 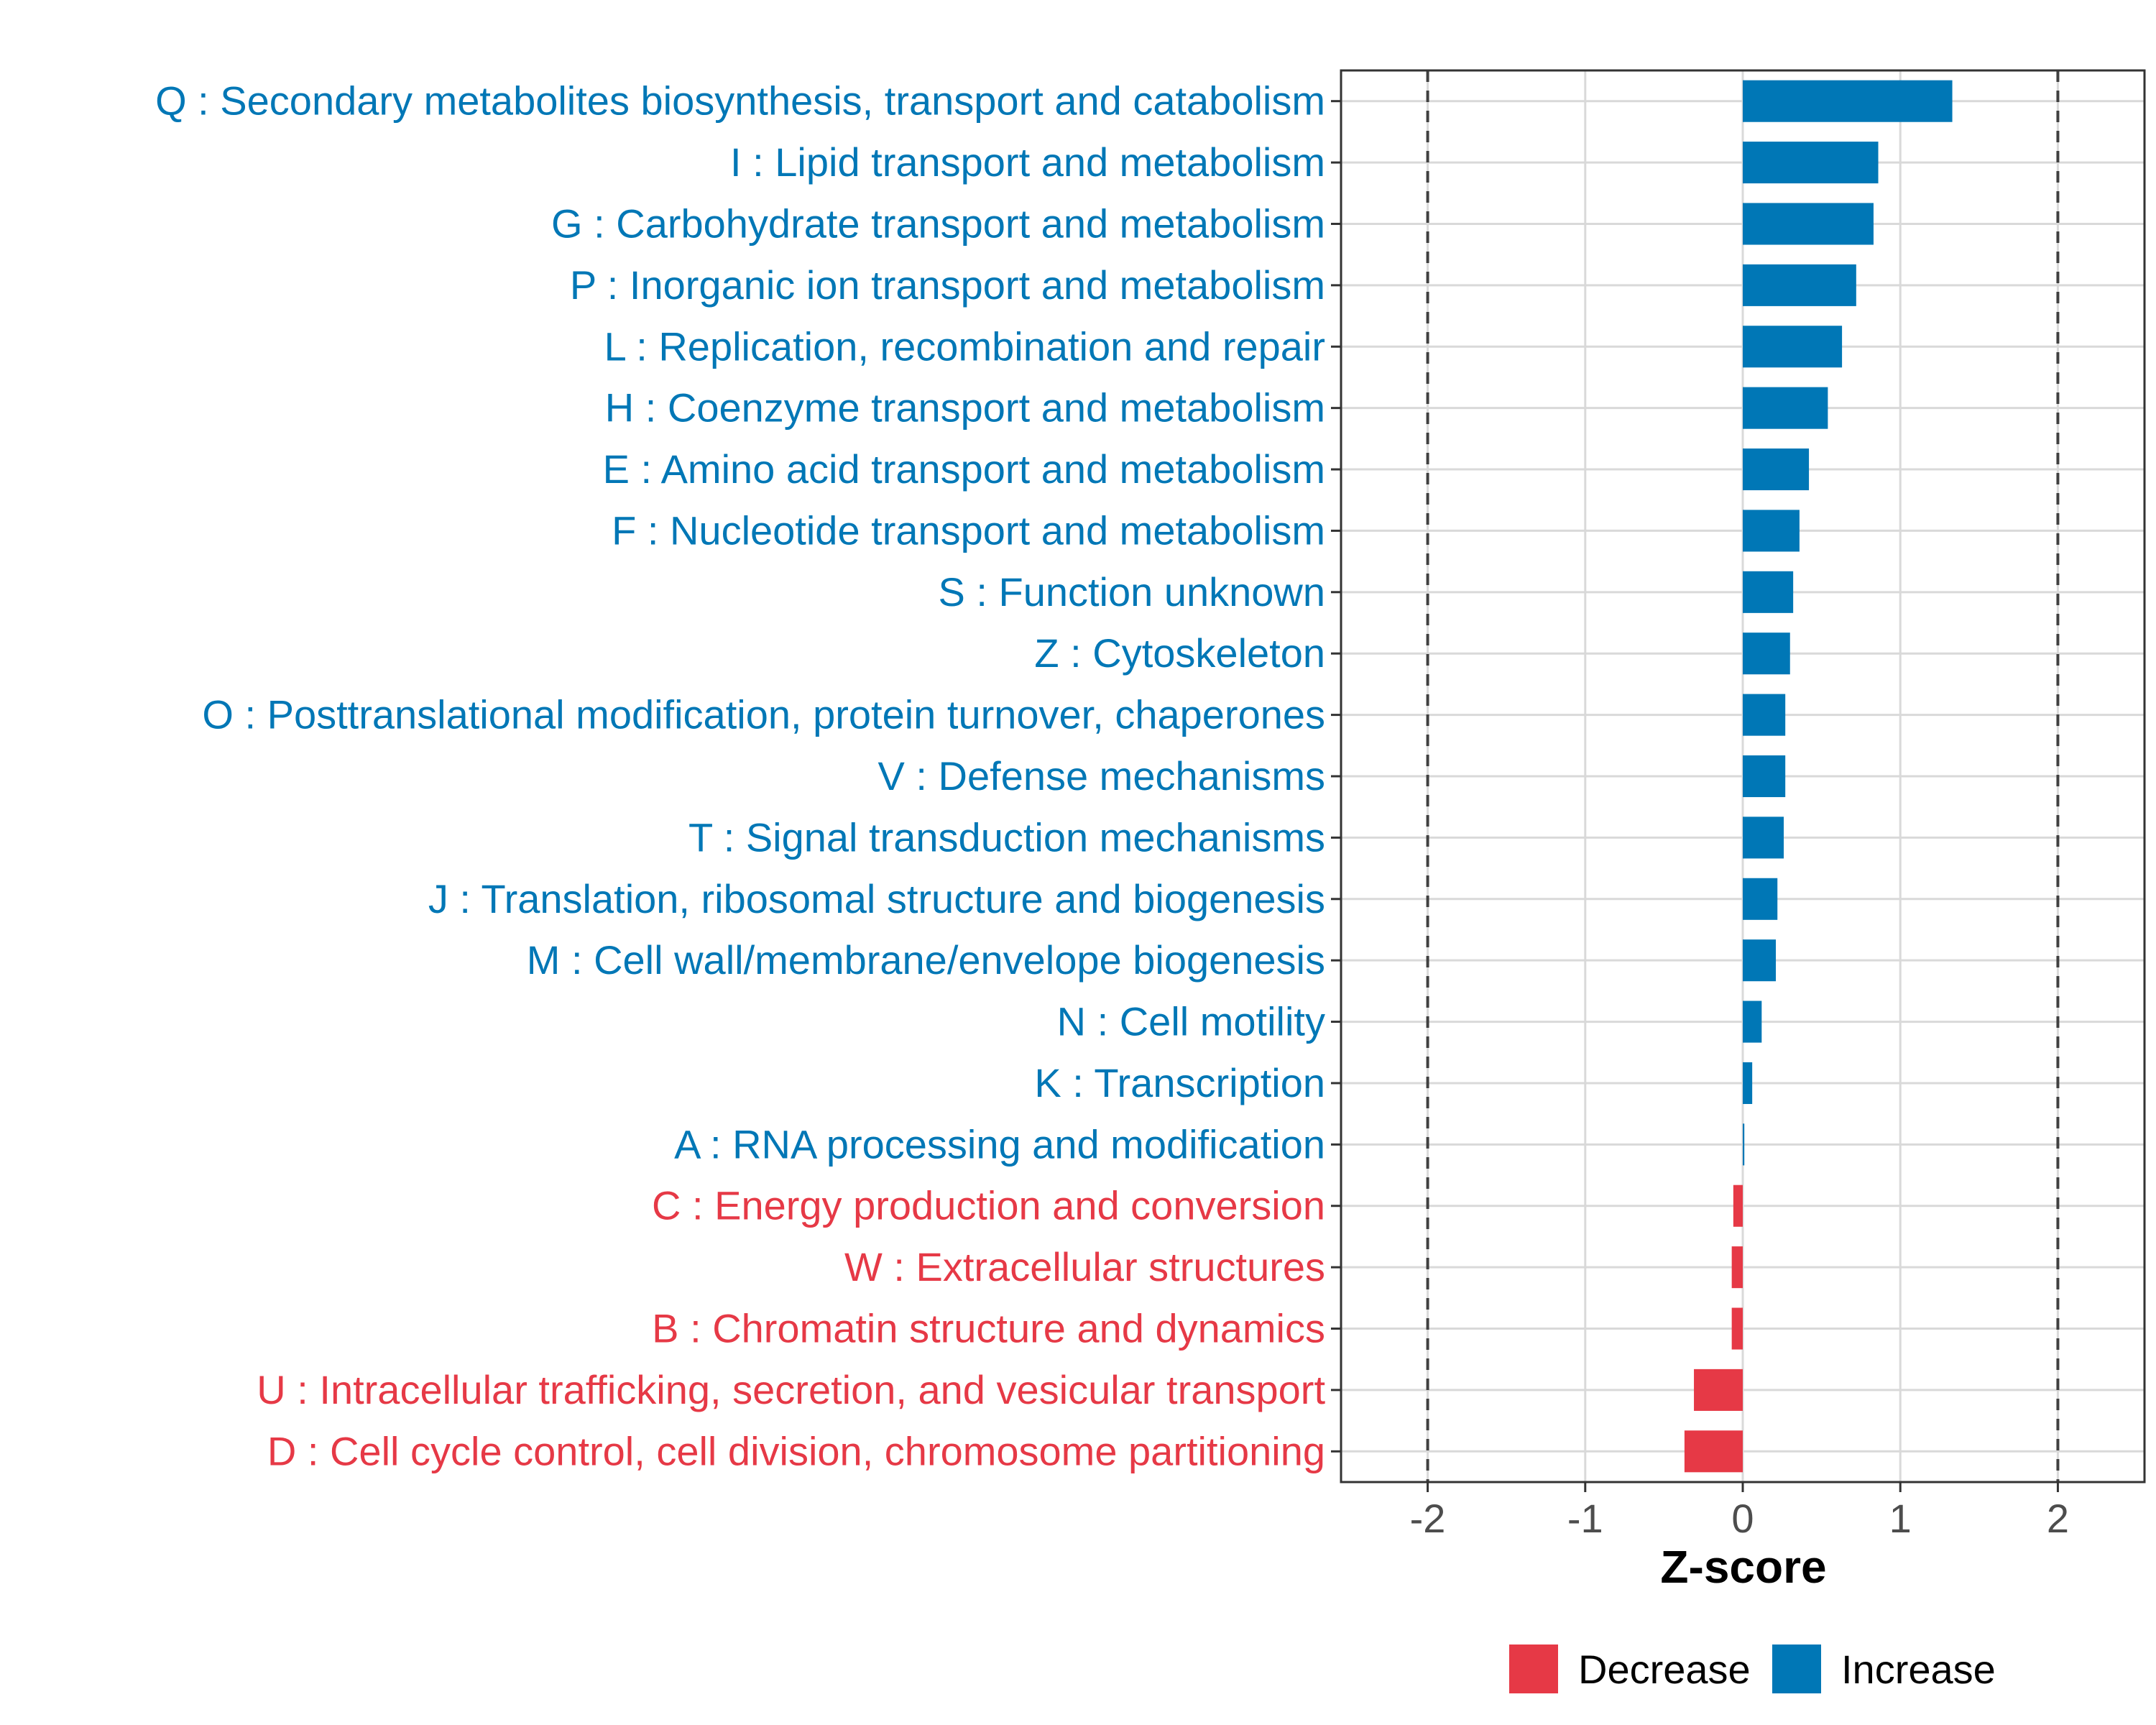 I want to click on bars, so click(x=1818, y=776).